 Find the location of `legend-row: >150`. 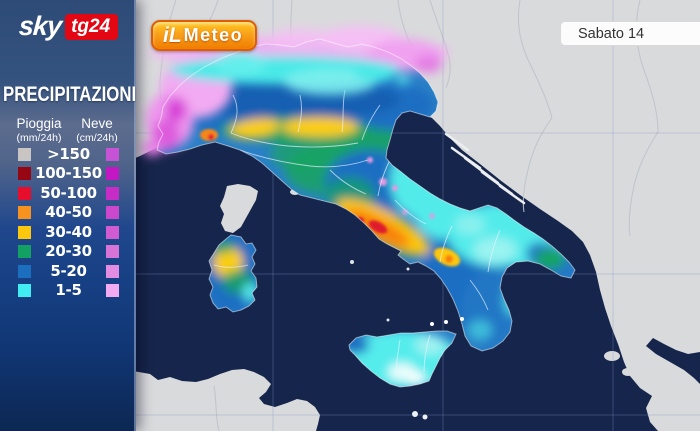

legend-row: >150 is located at coordinates (68, 153).